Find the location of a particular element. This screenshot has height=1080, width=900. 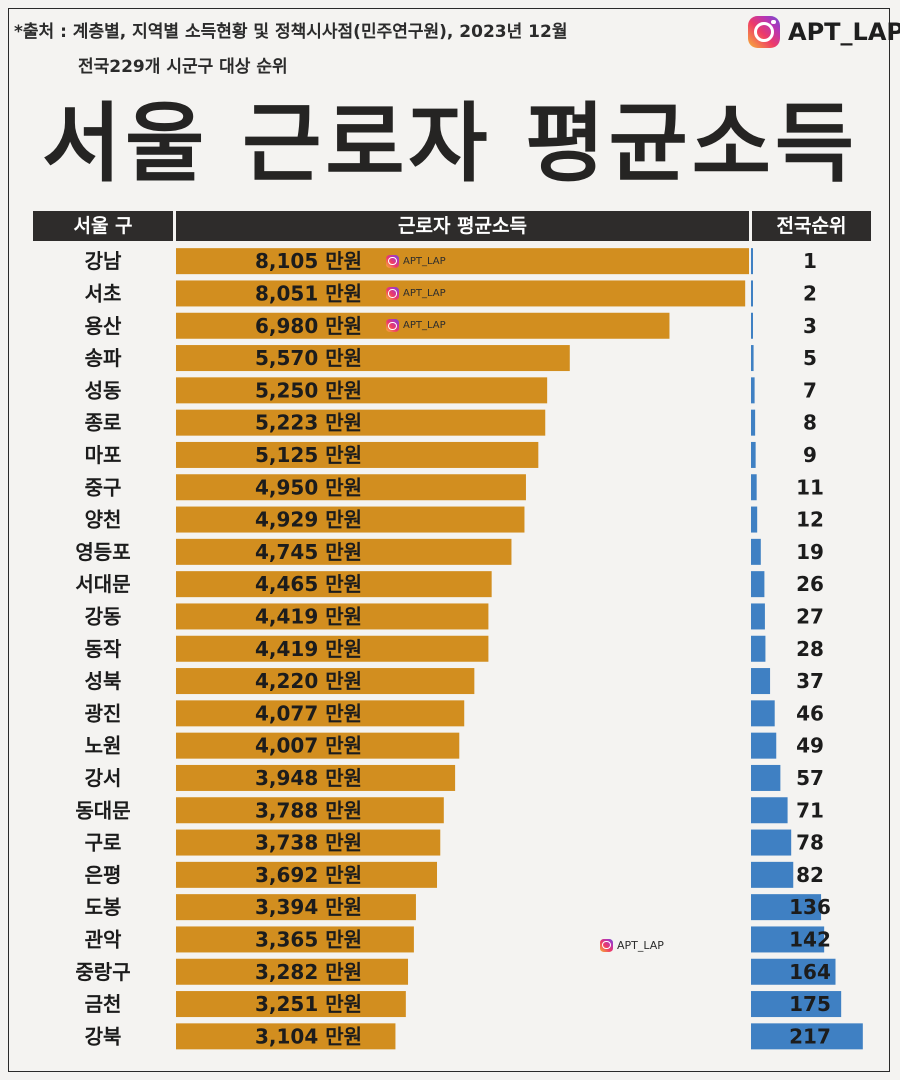

district-label: 성북 is located at coordinates (103, 681).